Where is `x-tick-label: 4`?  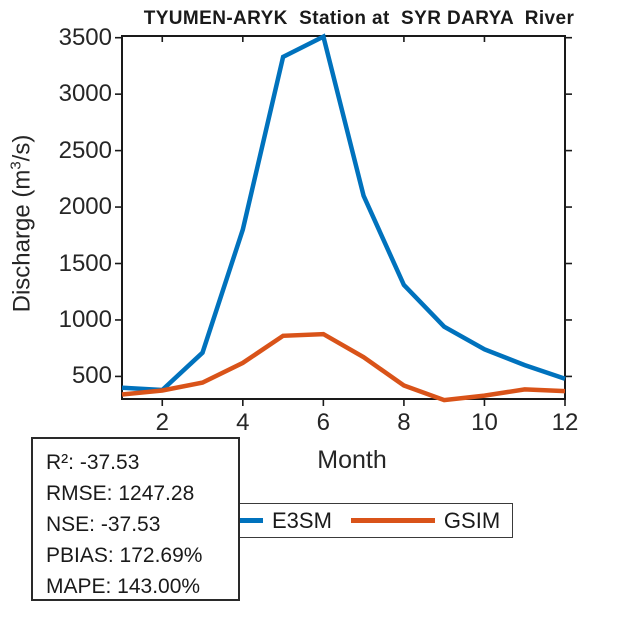
x-tick-label: 4 is located at coordinates (243, 422).